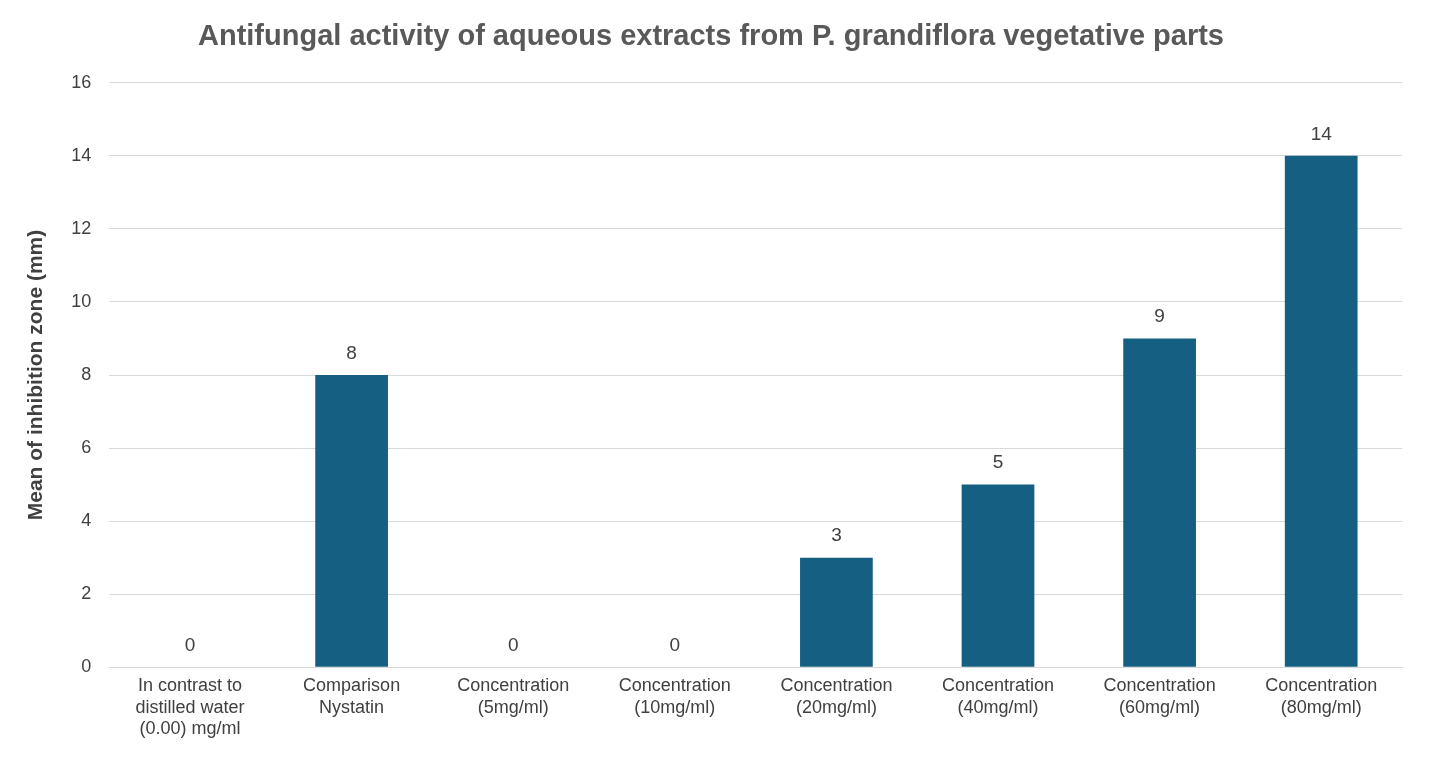 The image size is (1437, 758). I want to click on y-axis-title: Mean of inhibition zone (mm), so click(35, 375).